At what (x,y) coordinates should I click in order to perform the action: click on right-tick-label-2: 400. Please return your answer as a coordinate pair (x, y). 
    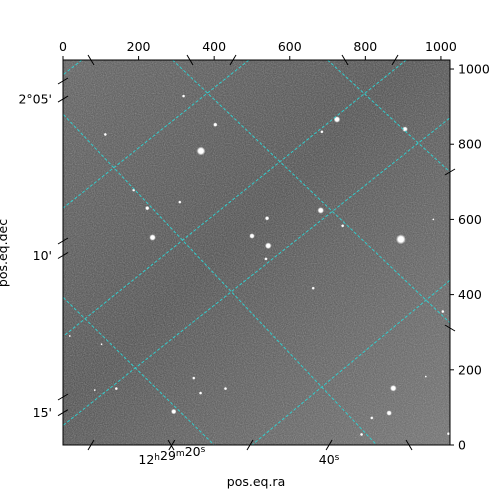
    Looking at the image, I should click on (470, 294).